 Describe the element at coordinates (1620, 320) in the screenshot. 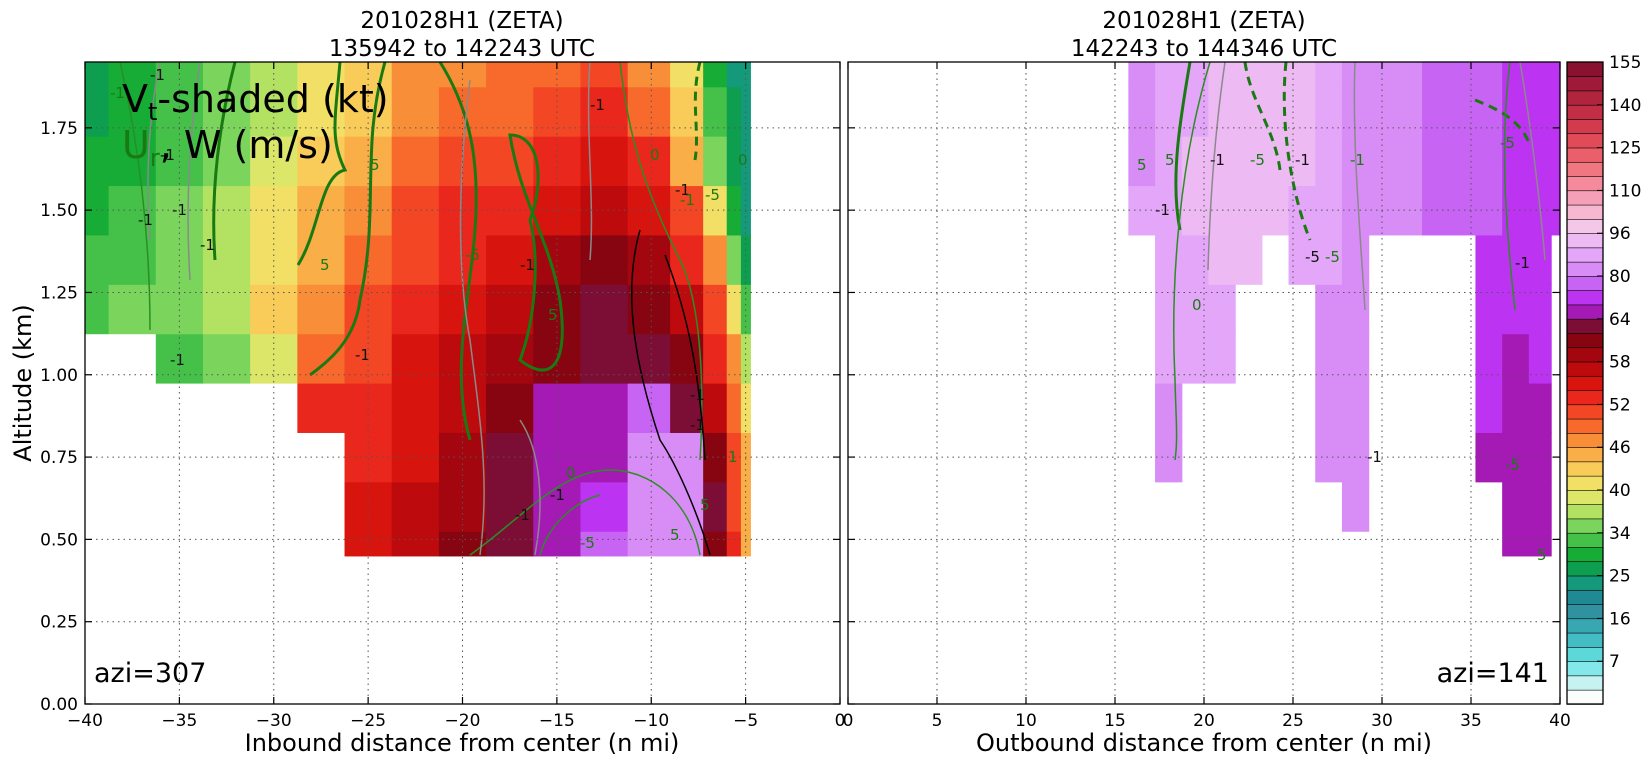

I see `colorbar-tick-label: 64` at that location.